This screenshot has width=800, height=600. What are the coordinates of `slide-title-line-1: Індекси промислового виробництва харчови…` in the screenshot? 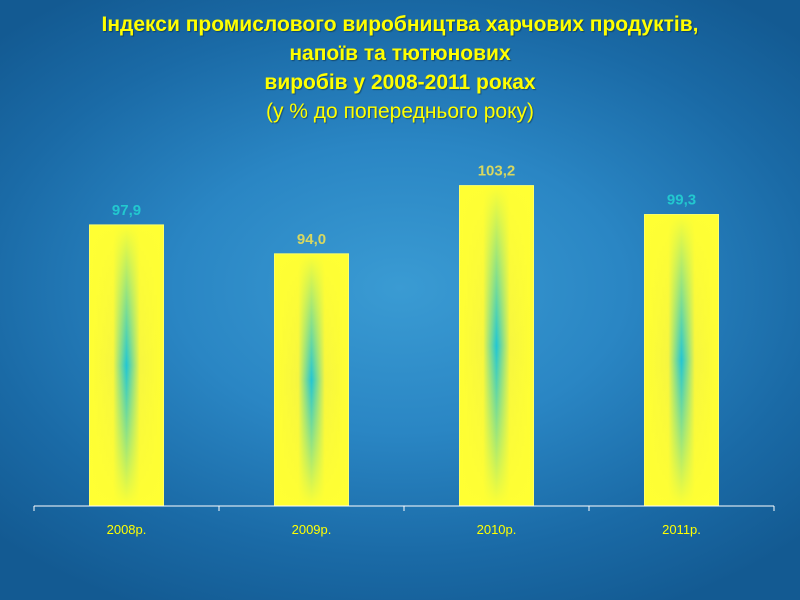 It's located at (400, 24).